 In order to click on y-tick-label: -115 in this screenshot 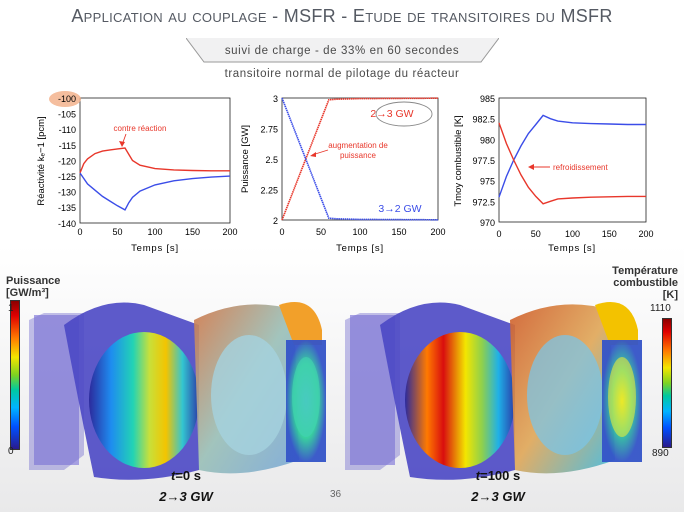, I will do `click(67, 146)`.